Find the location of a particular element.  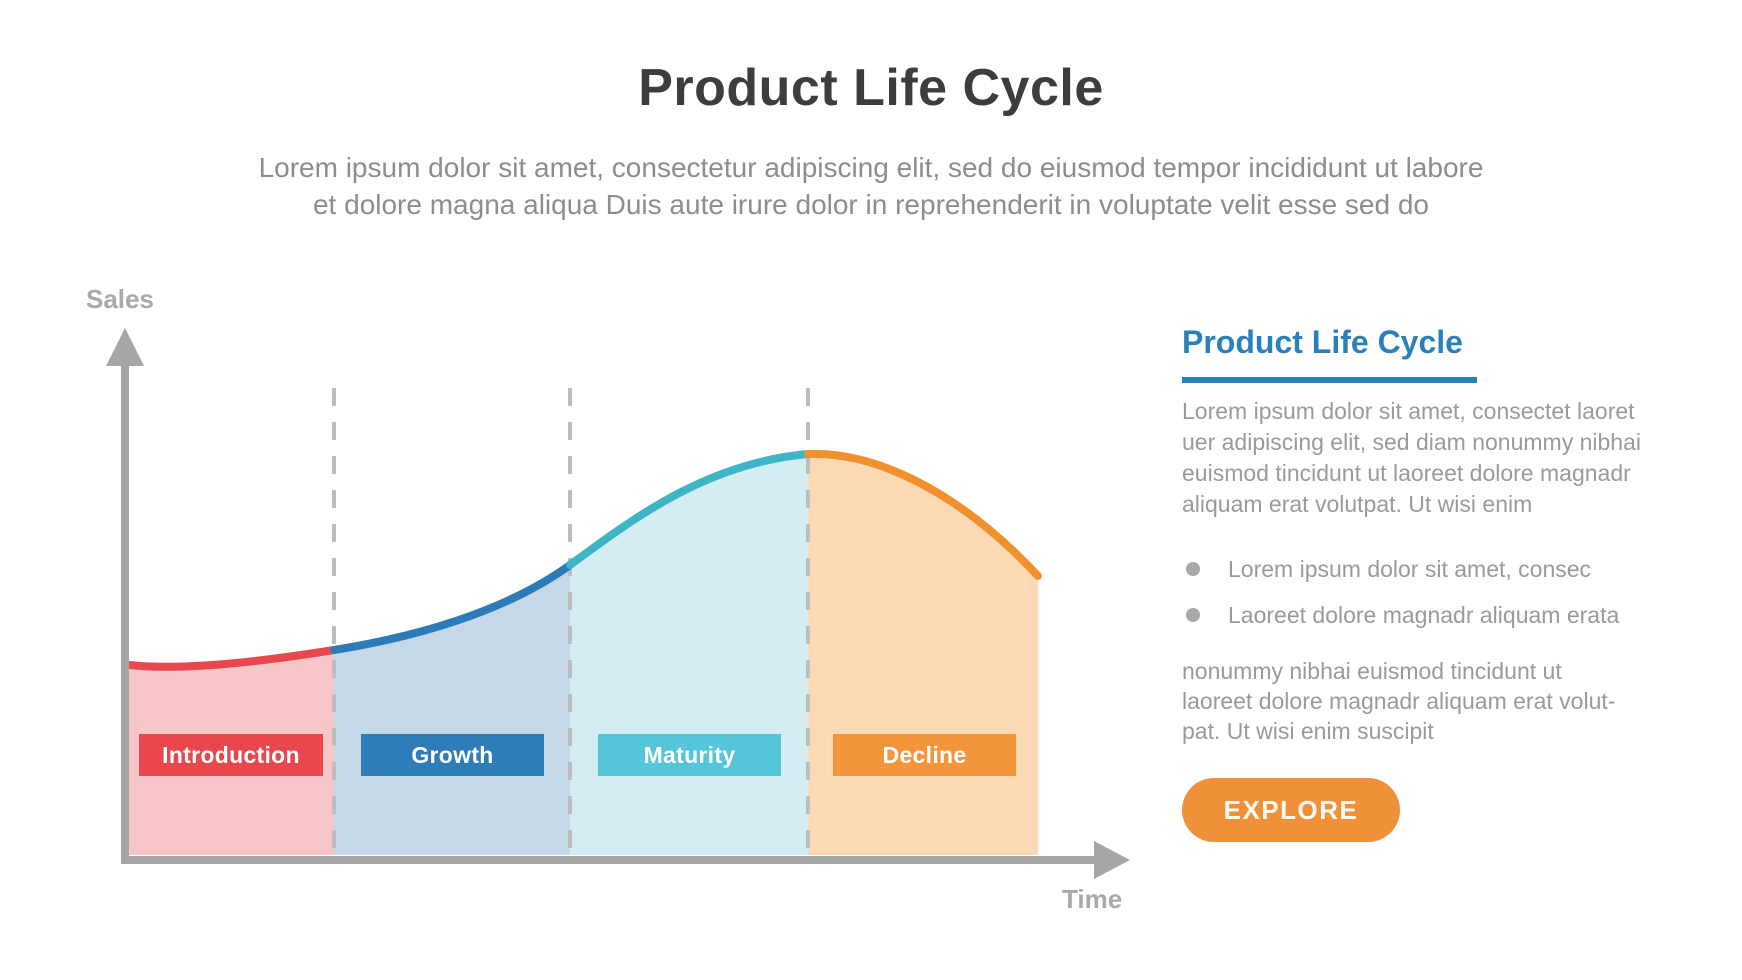

x-axis-label: Time is located at coordinates (1092, 899).